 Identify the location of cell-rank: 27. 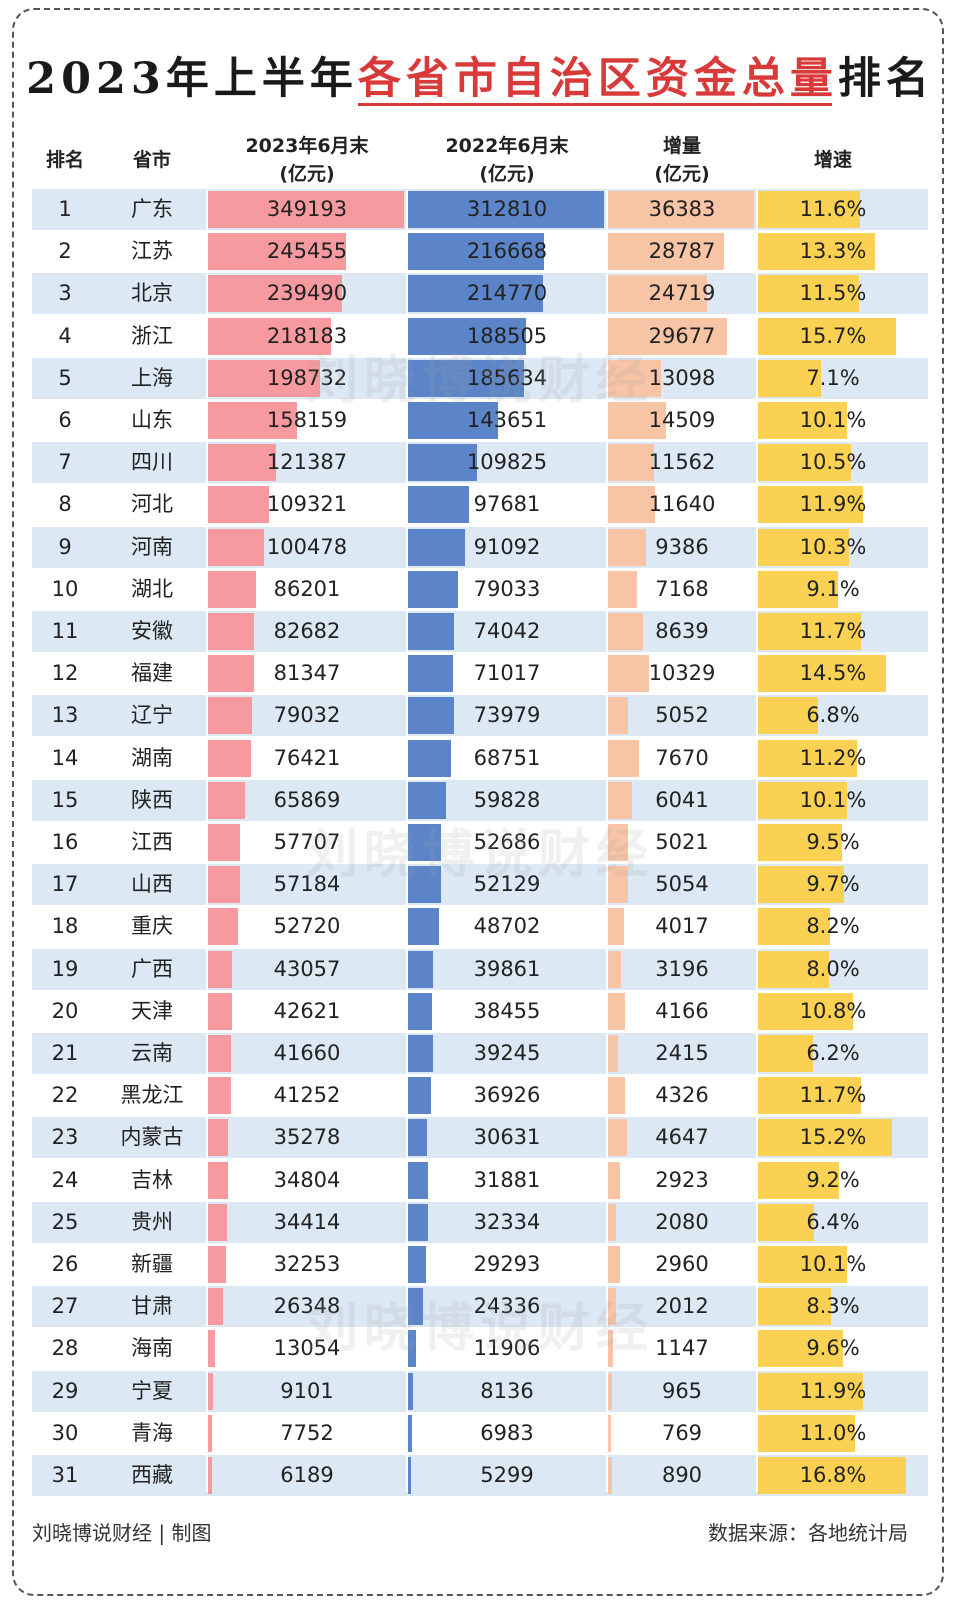
(65, 1306).